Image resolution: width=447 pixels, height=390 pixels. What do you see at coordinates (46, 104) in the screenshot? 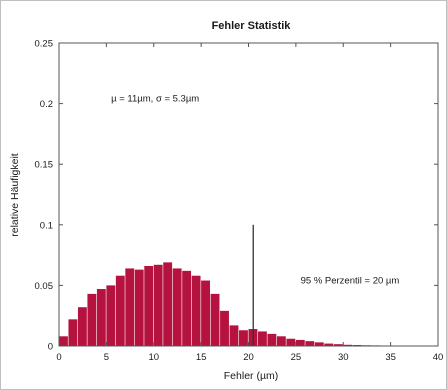
I see `y-tick-label: 0.2` at bounding box center [46, 104].